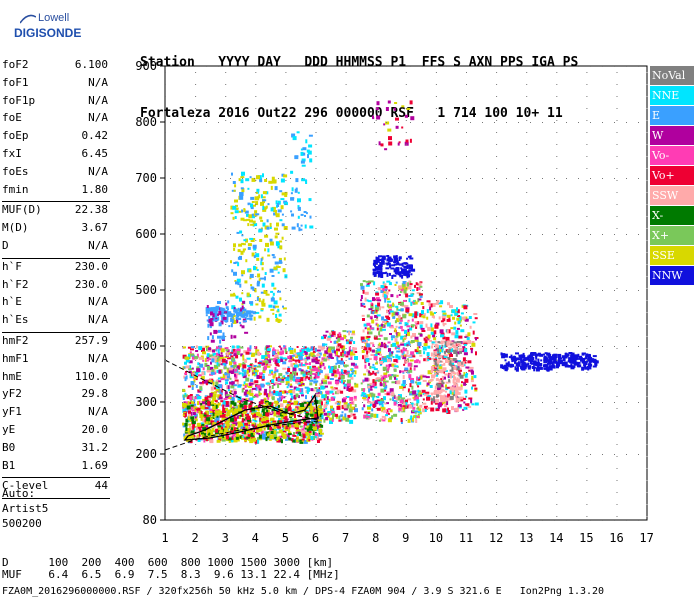  I want to click on param-value: N/A, so click(98, 82).